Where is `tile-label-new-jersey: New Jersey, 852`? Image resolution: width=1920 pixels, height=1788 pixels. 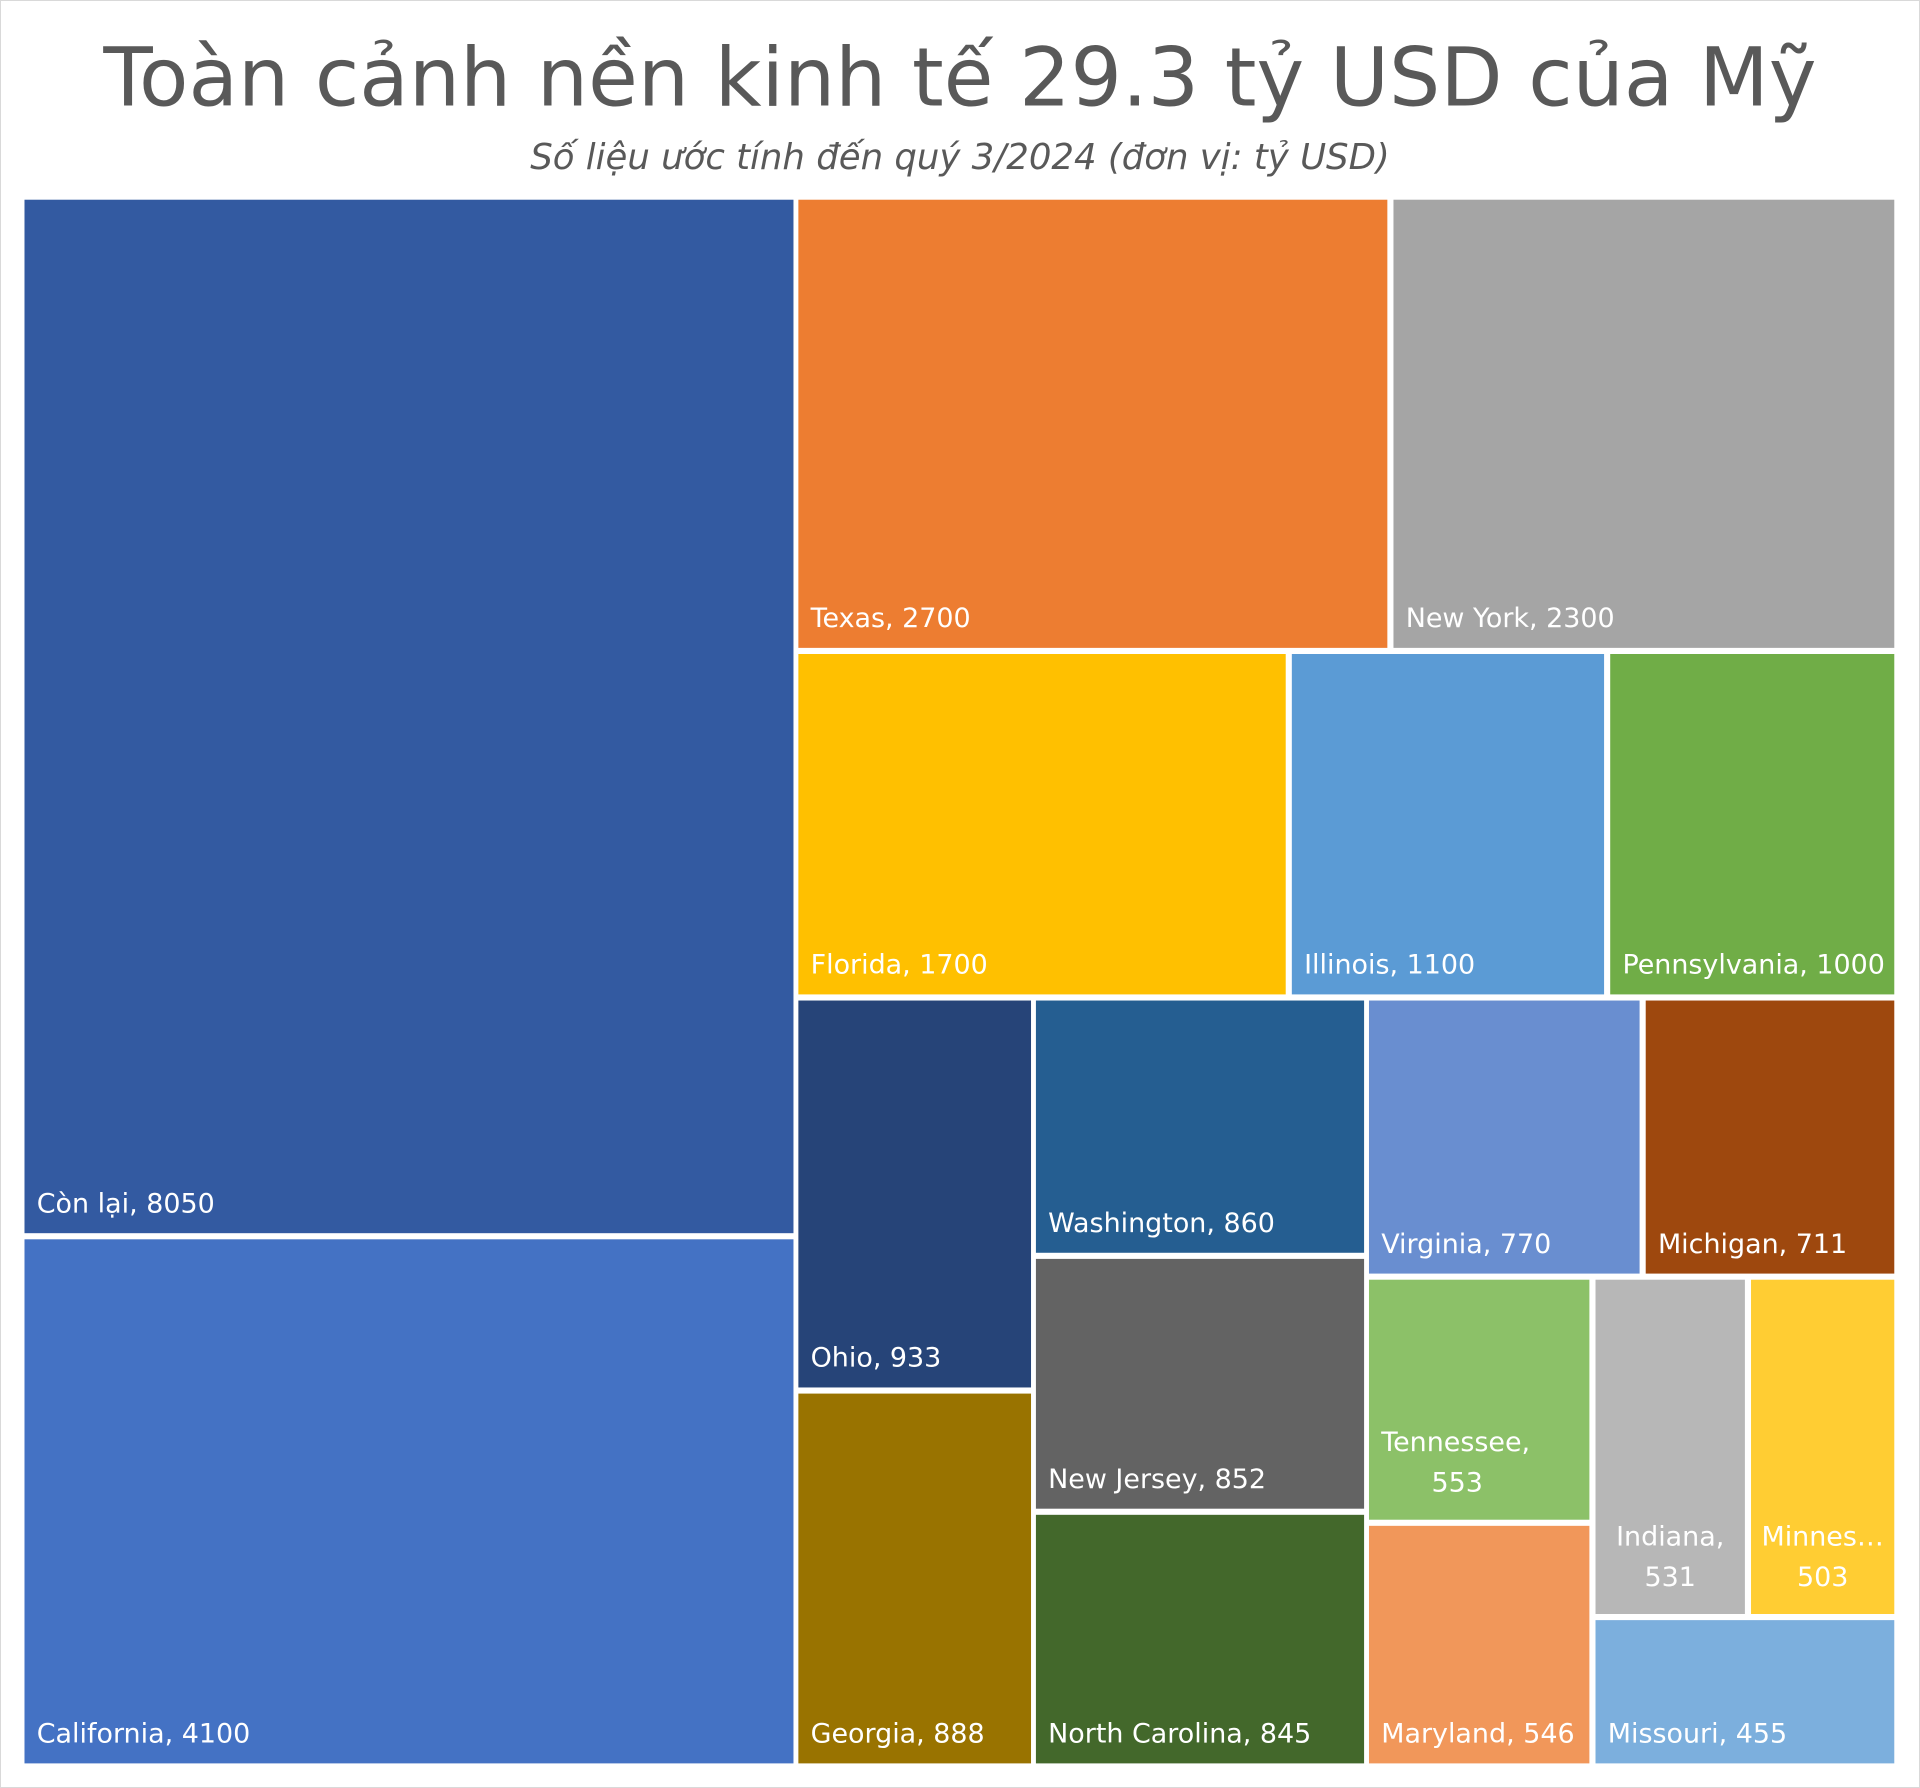
tile-label-new-jersey: New Jersey, 852 is located at coordinates (1157, 1479).